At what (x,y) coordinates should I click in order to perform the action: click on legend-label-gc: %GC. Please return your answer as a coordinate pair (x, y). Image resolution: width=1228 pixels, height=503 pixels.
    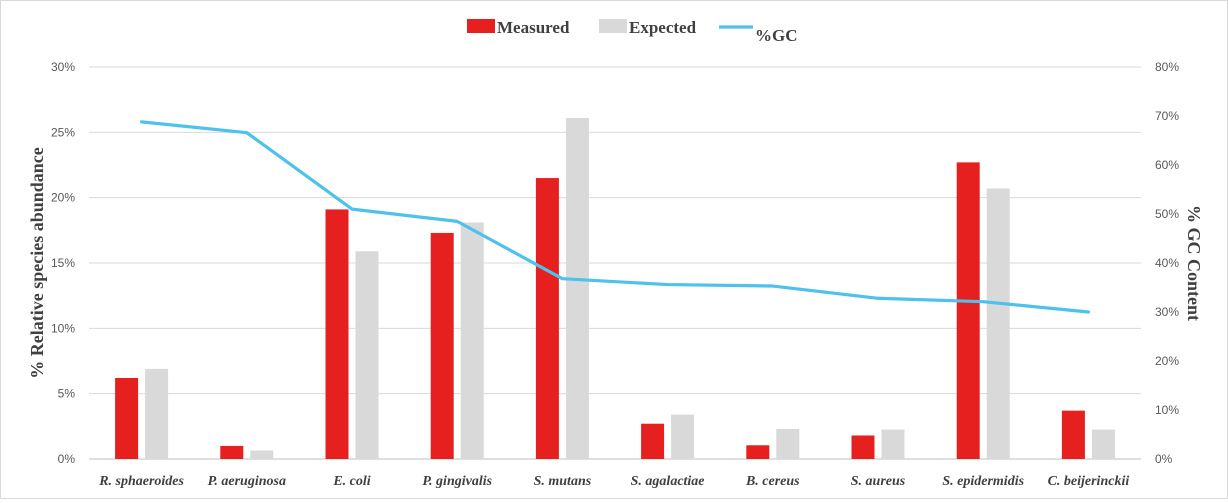
    Looking at the image, I should click on (776, 35).